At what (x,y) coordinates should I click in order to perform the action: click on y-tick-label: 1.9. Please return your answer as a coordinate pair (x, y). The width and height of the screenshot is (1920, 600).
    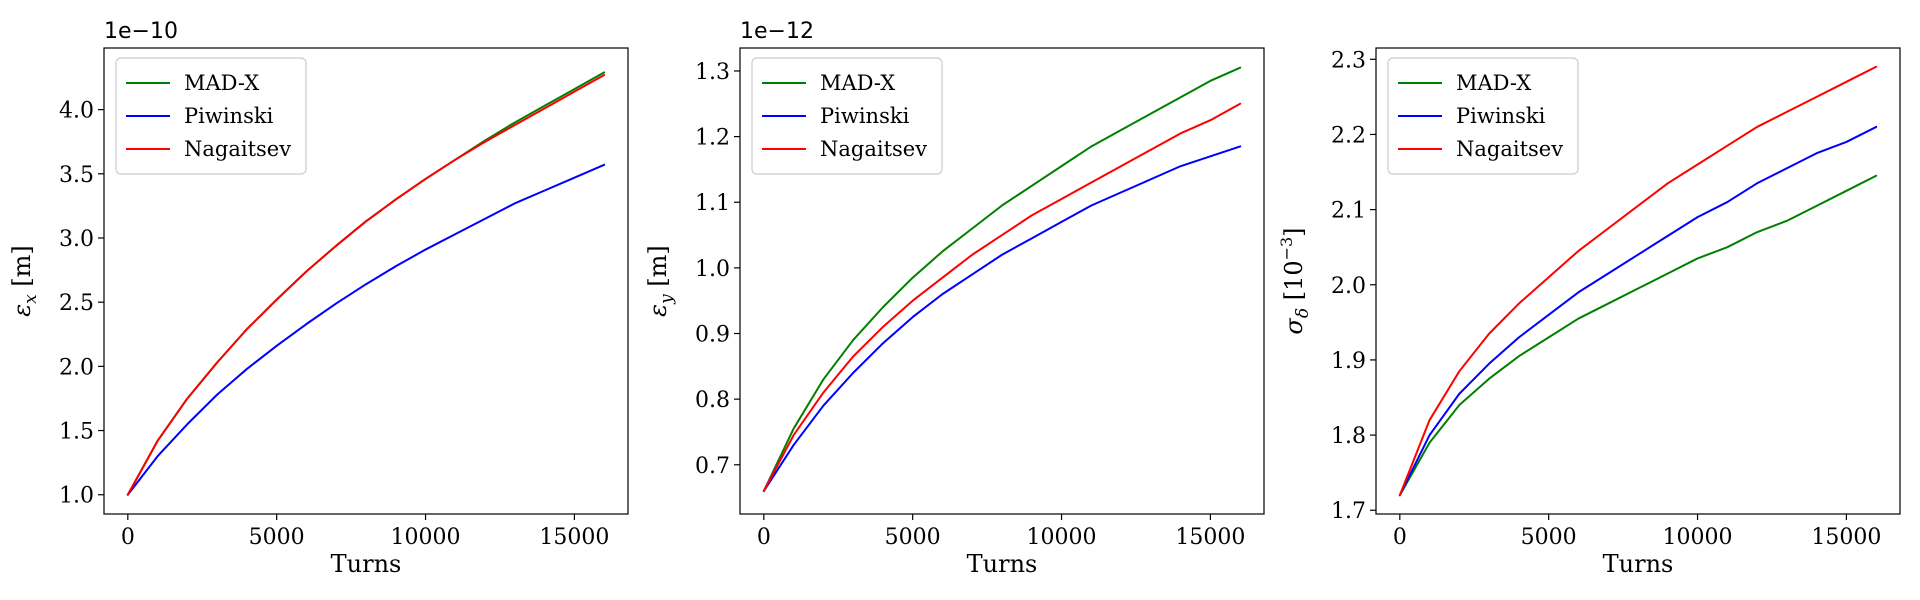
    Looking at the image, I should click on (1348, 361).